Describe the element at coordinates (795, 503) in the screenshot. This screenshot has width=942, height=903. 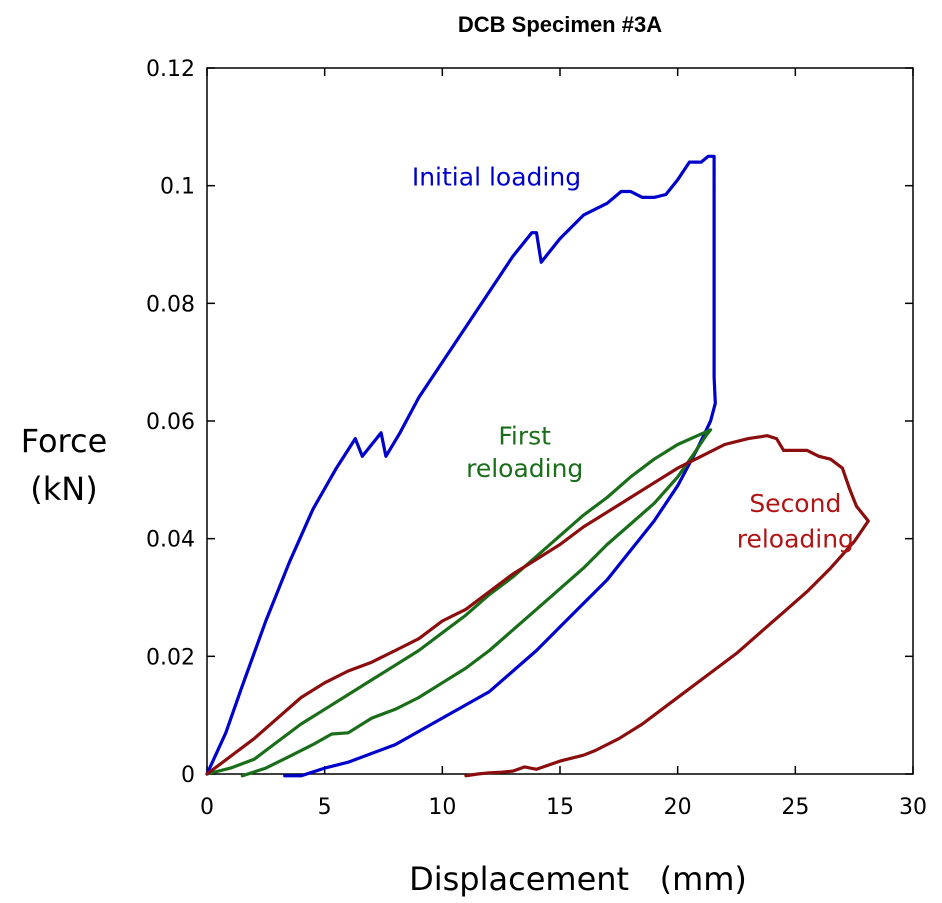
I see `annotation-label: Second` at that location.